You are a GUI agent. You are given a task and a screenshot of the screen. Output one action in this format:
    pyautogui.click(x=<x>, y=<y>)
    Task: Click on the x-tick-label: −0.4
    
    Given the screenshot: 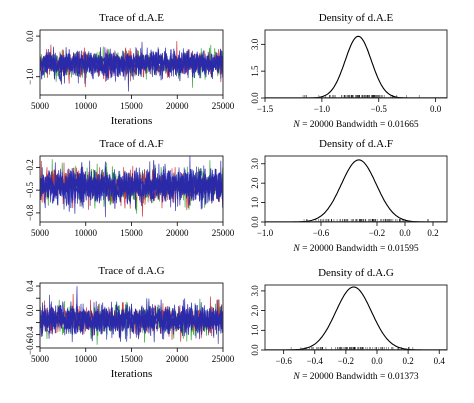 What is the action you would take?
    pyautogui.click(x=315, y=361)
    